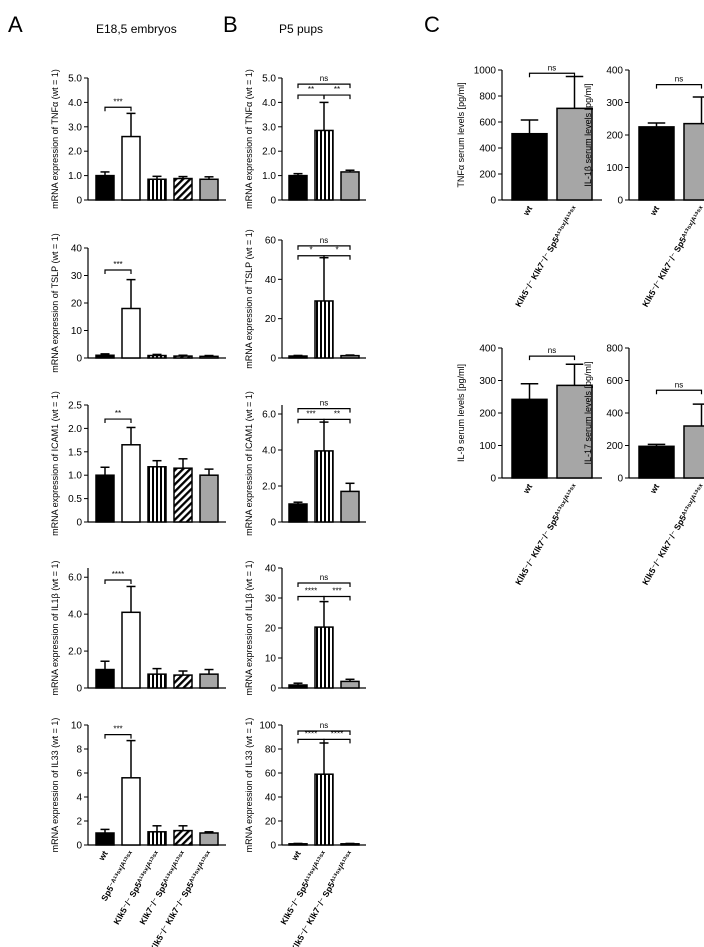  I want to click on y-tick-label: 300, so click(614, 103).